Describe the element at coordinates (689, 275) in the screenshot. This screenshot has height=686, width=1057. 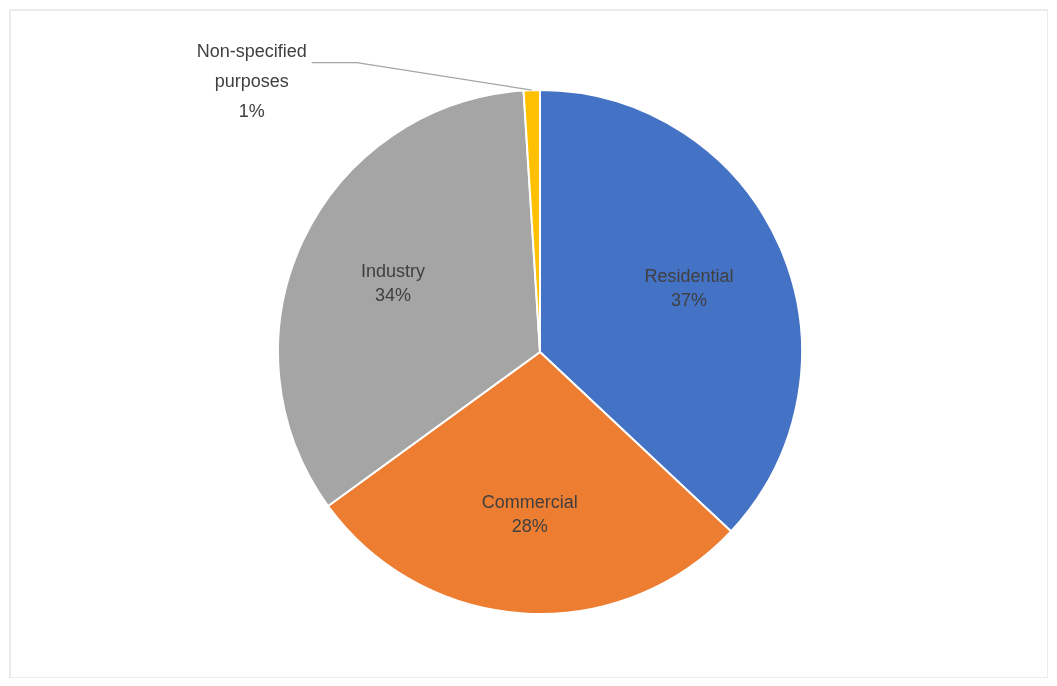
I see `slice-label: Residential` at that location.